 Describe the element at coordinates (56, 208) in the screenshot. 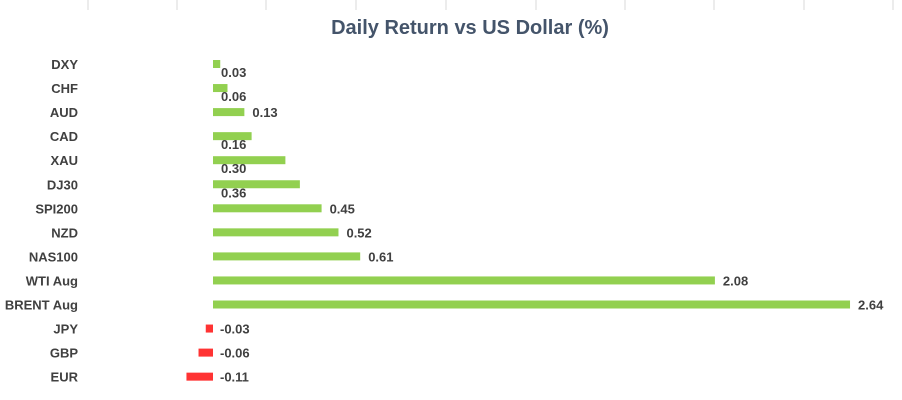

I see `category-label: SPI200` at that location.